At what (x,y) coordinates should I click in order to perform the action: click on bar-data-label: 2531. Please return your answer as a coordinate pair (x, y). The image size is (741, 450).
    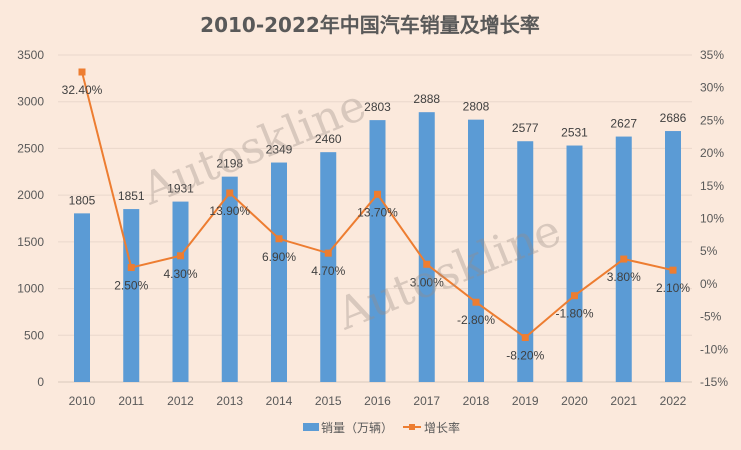
    Looking at the image, I should click on (574, 133).